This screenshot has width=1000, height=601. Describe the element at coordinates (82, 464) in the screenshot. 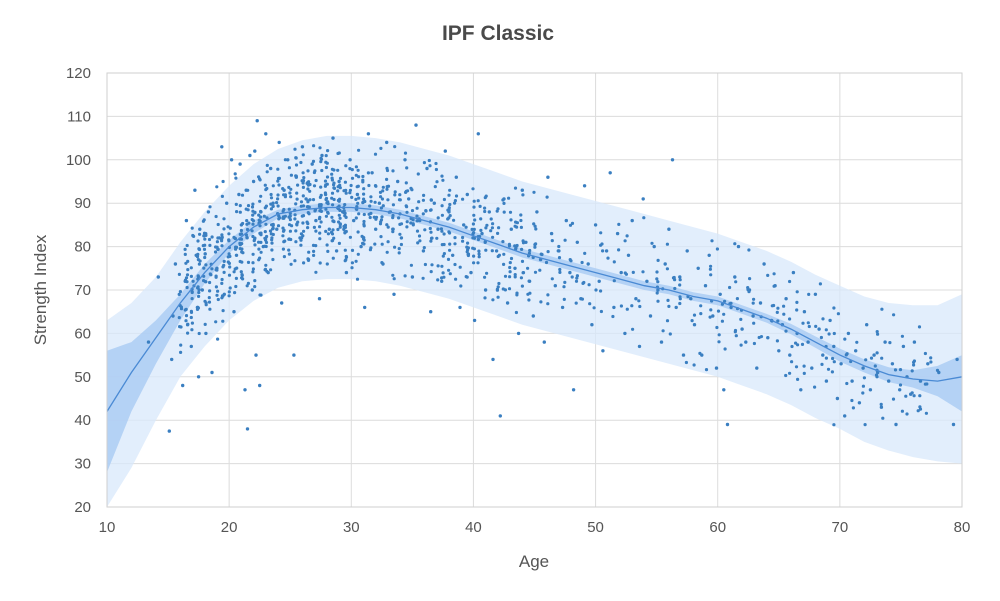

I see `y-tick-label: 30` at that location.